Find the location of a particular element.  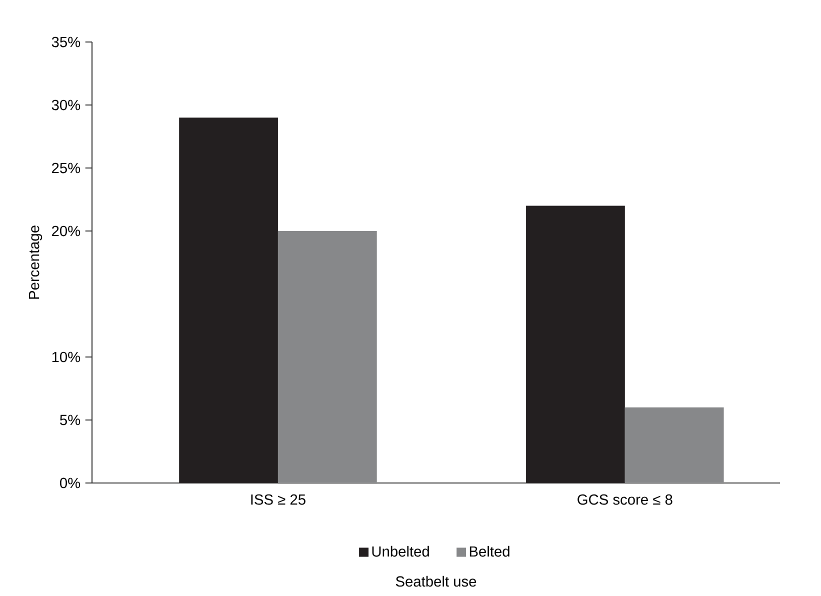

y-tick-label: 20% is located at coordinates (66, 231).